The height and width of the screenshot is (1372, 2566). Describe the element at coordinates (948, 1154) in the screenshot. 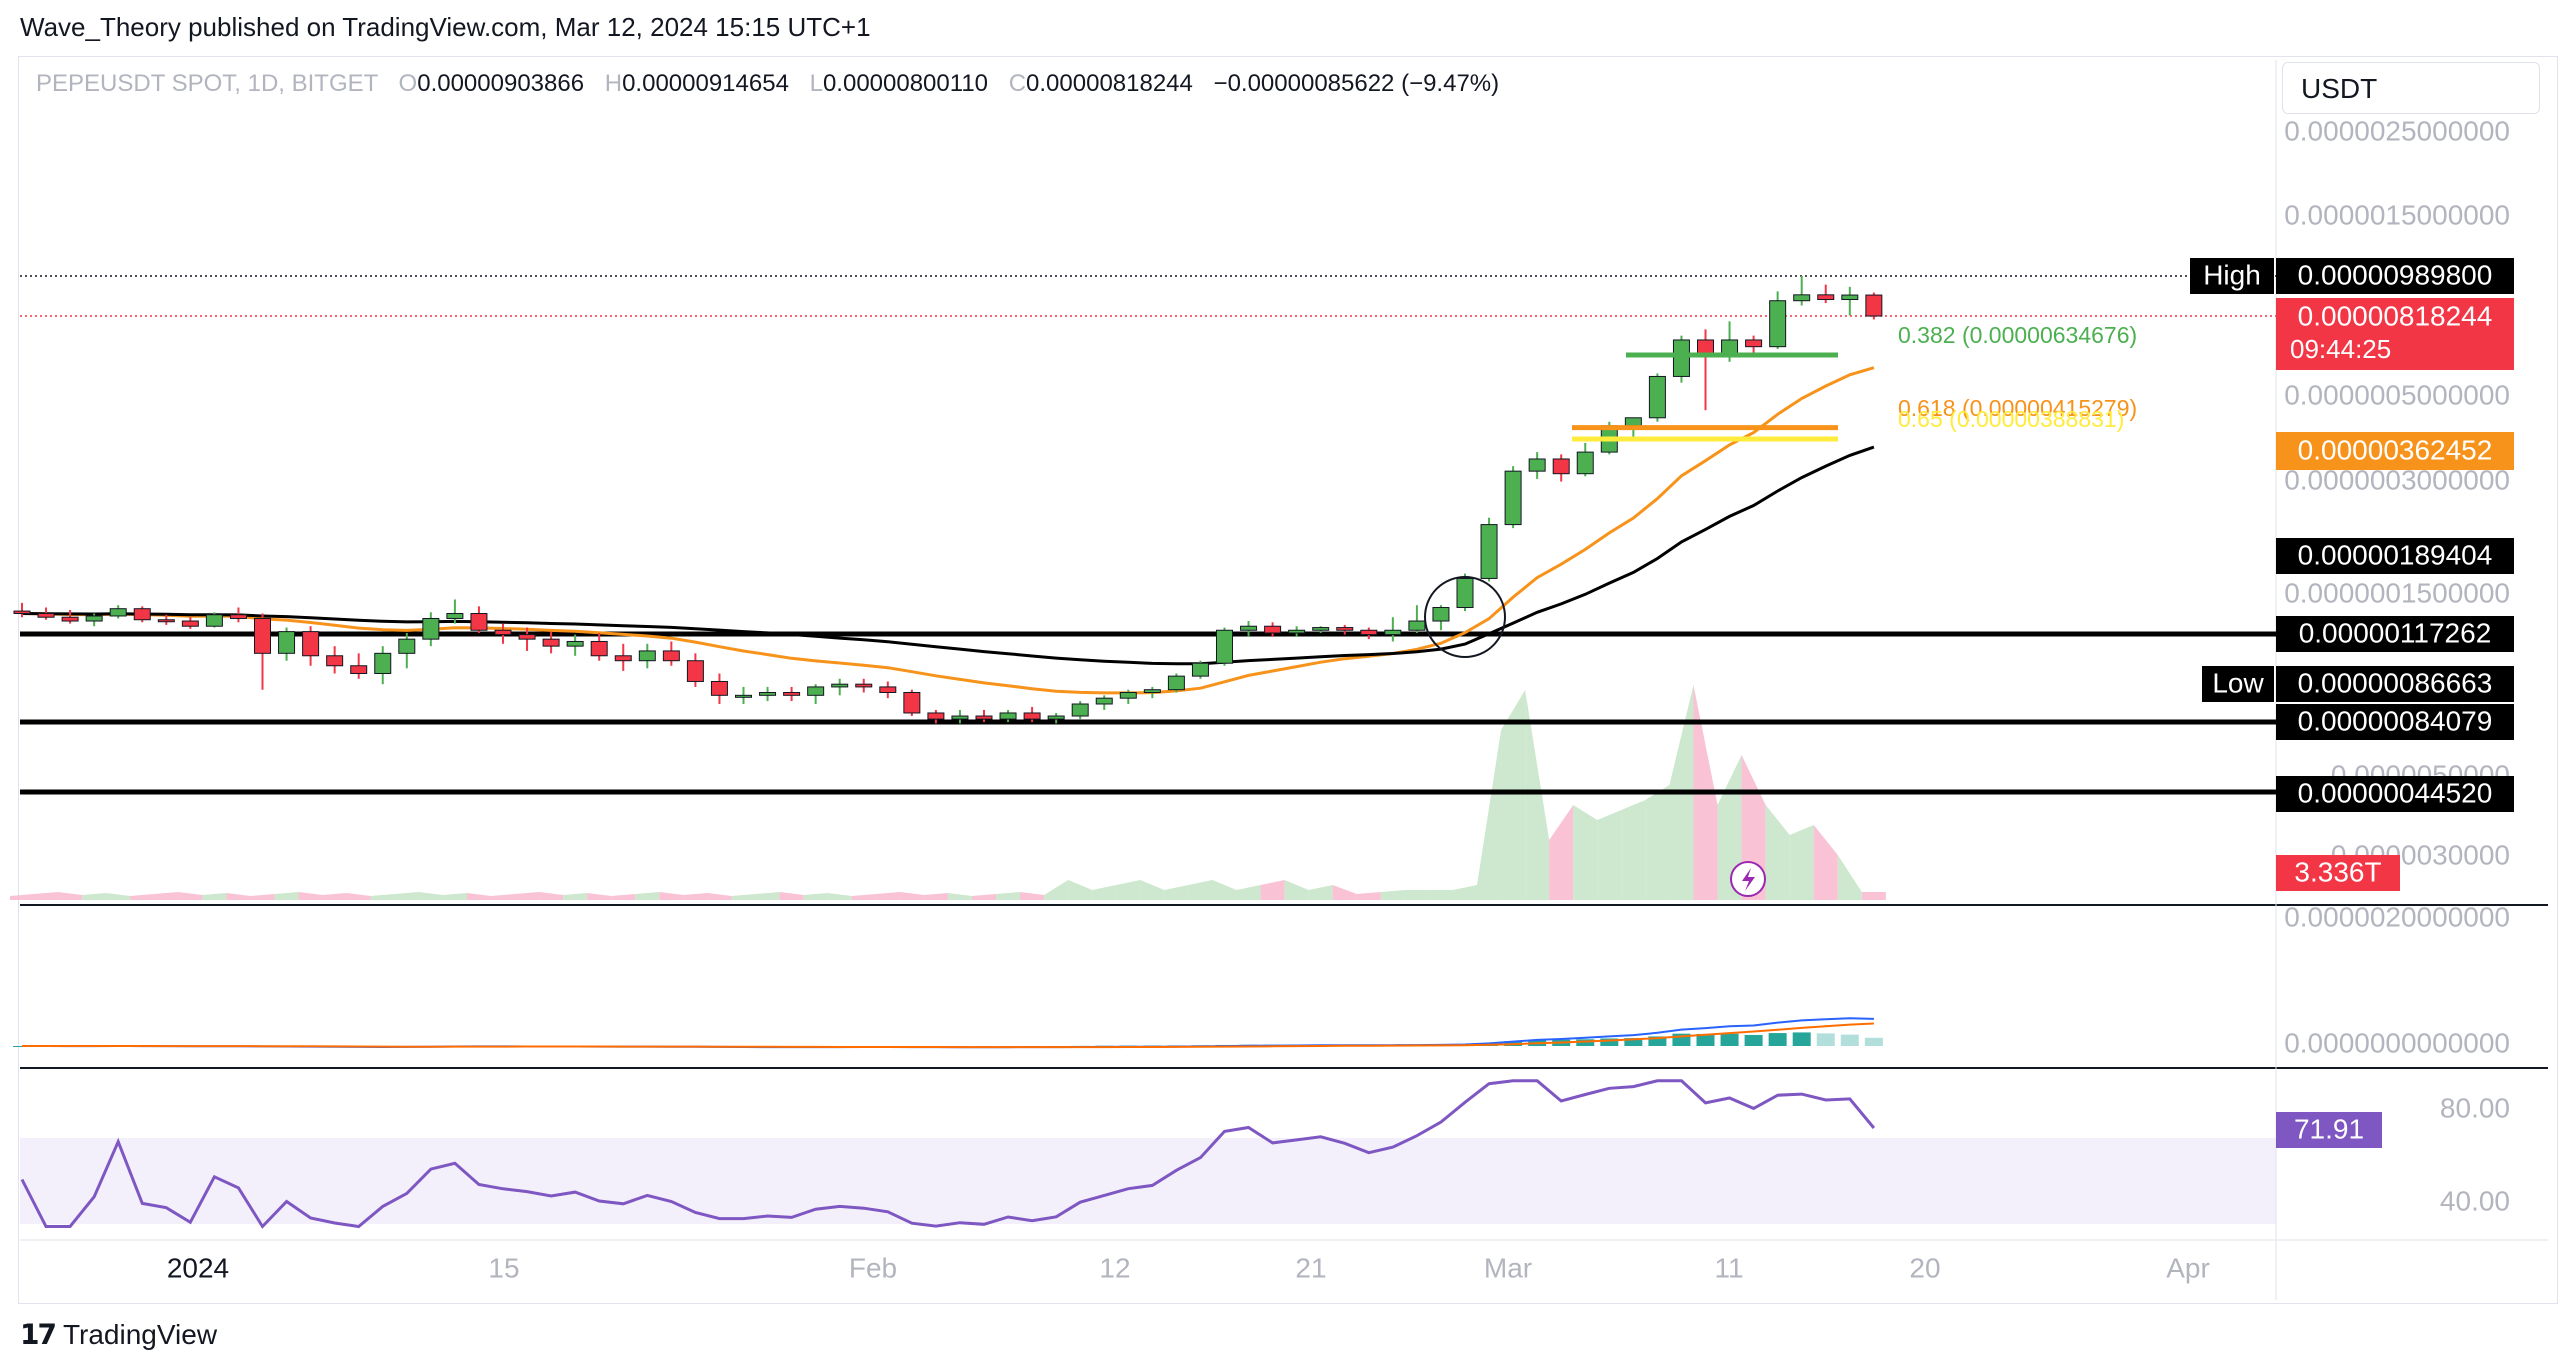

I see `rsi-line` at that location.